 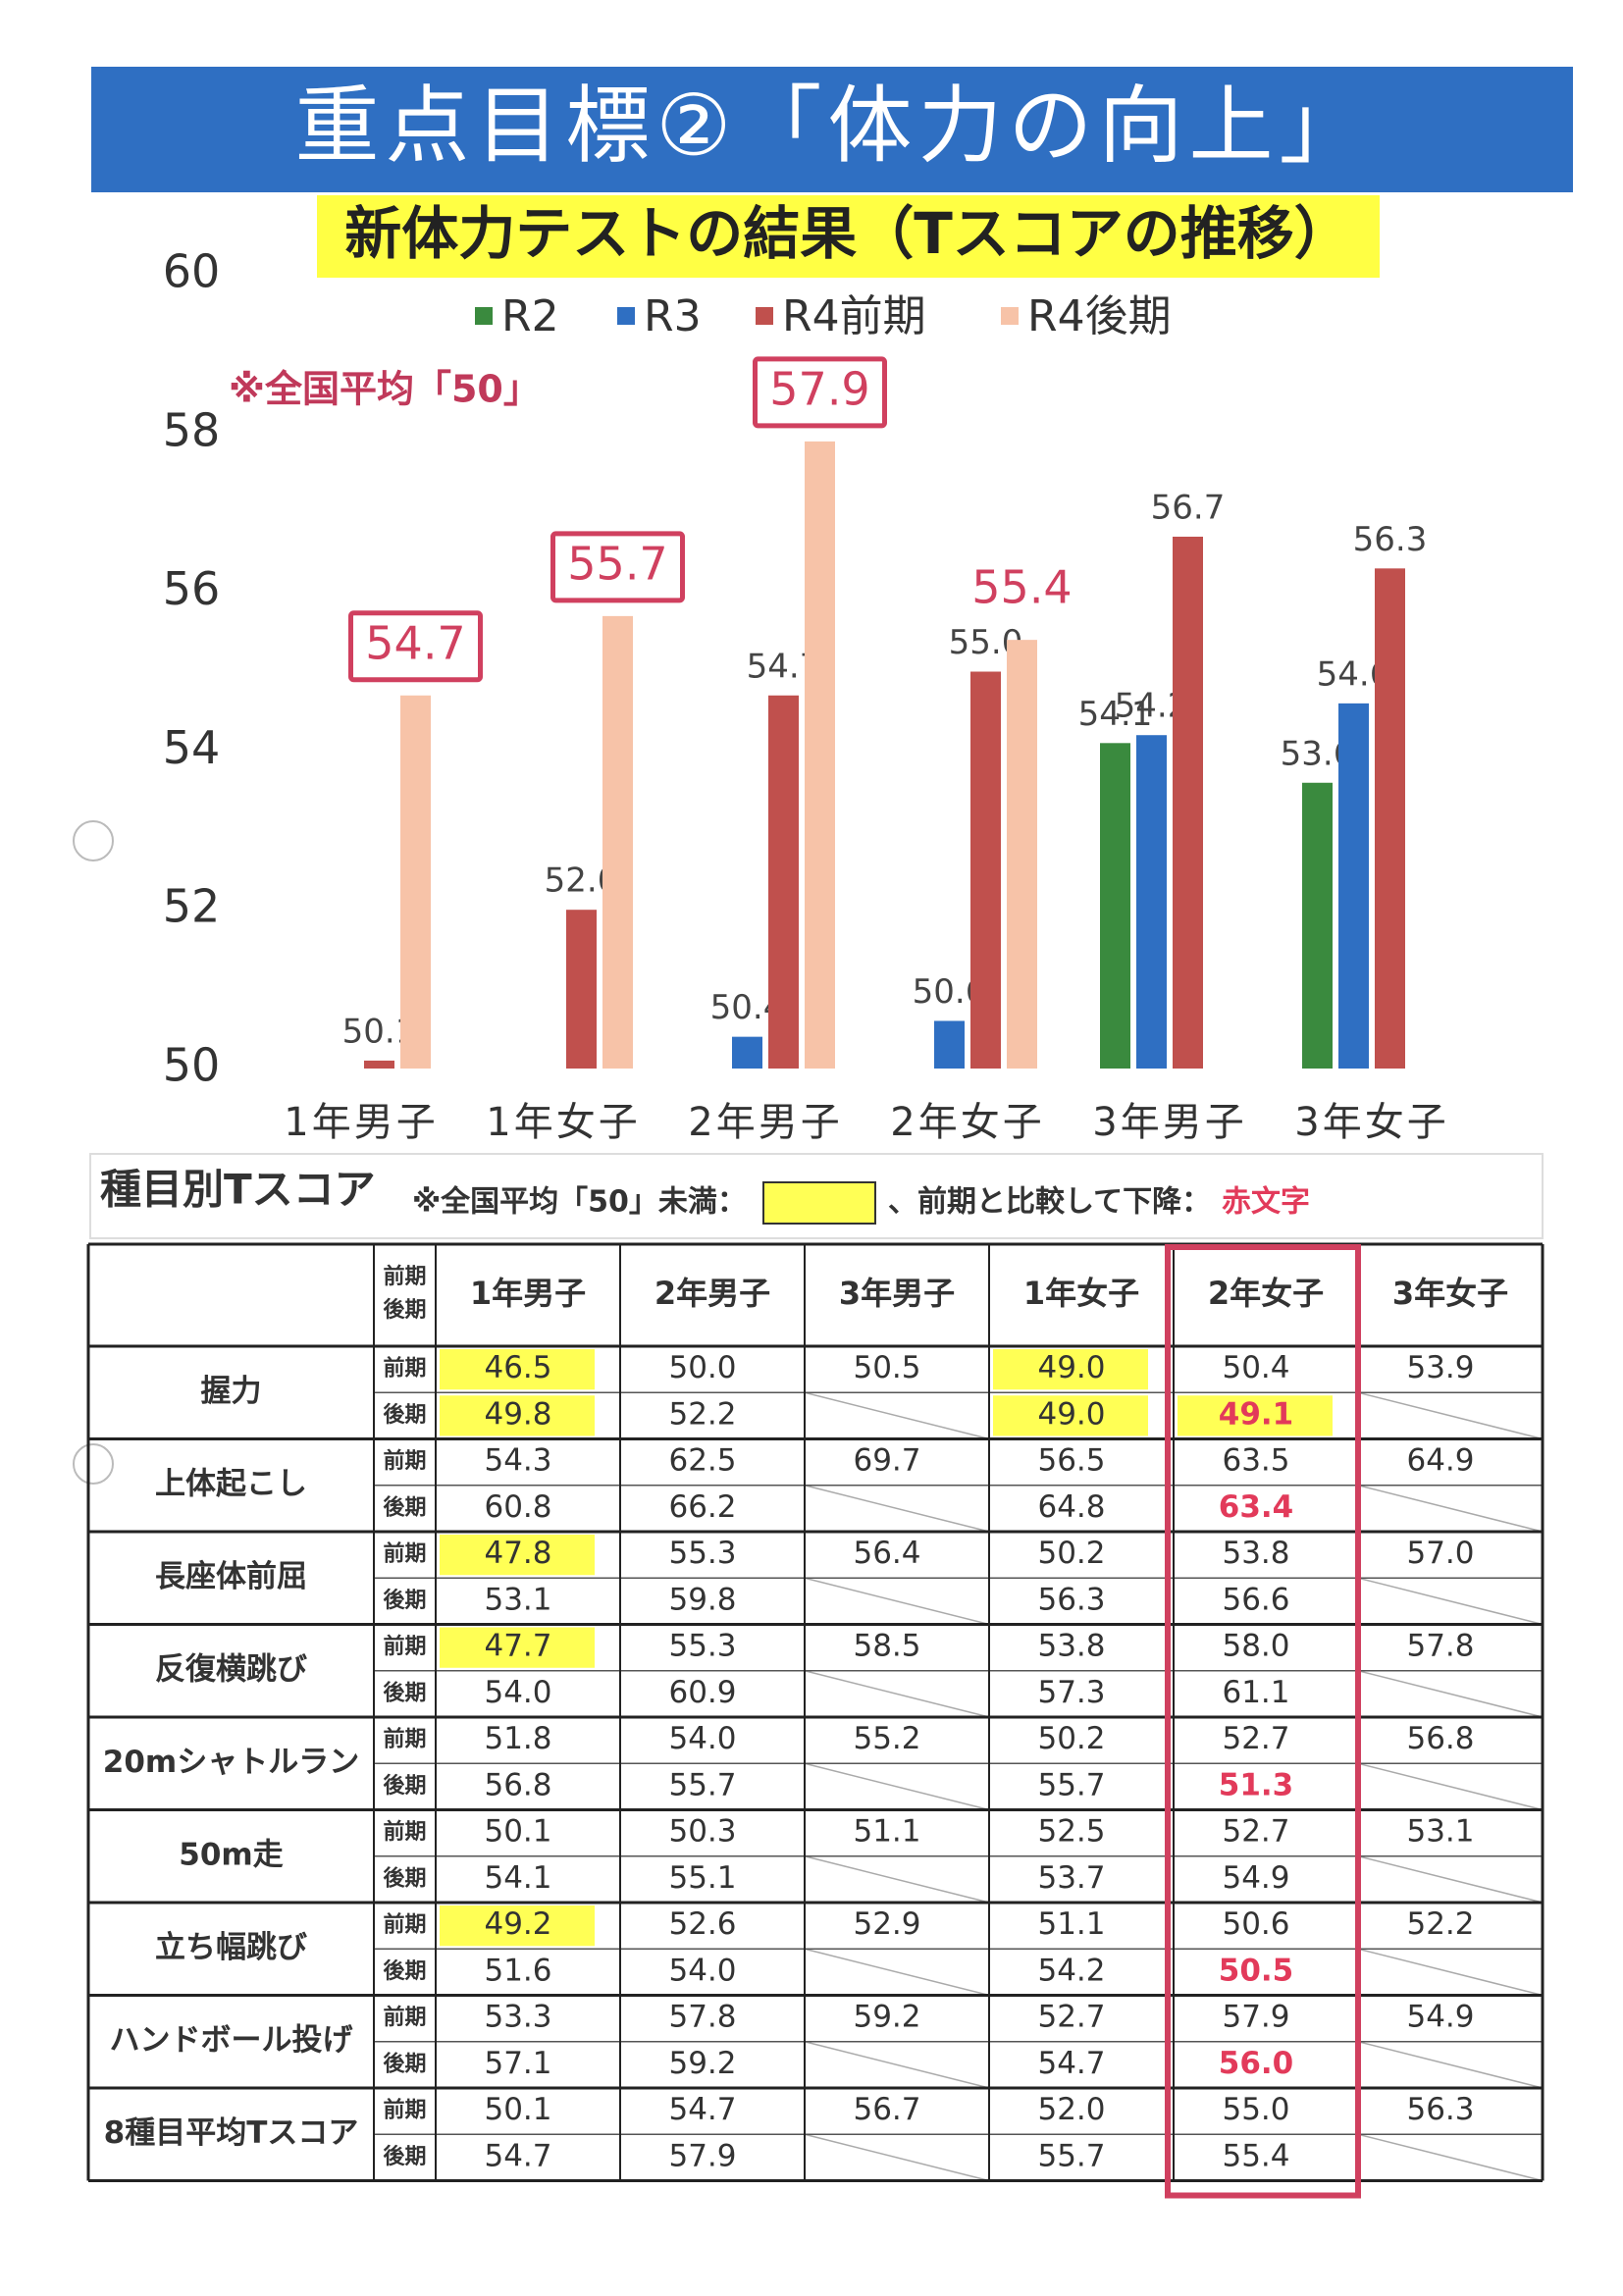 I want to click on legend-decline-label: 赤文字, so click(x=1266, y=1202).